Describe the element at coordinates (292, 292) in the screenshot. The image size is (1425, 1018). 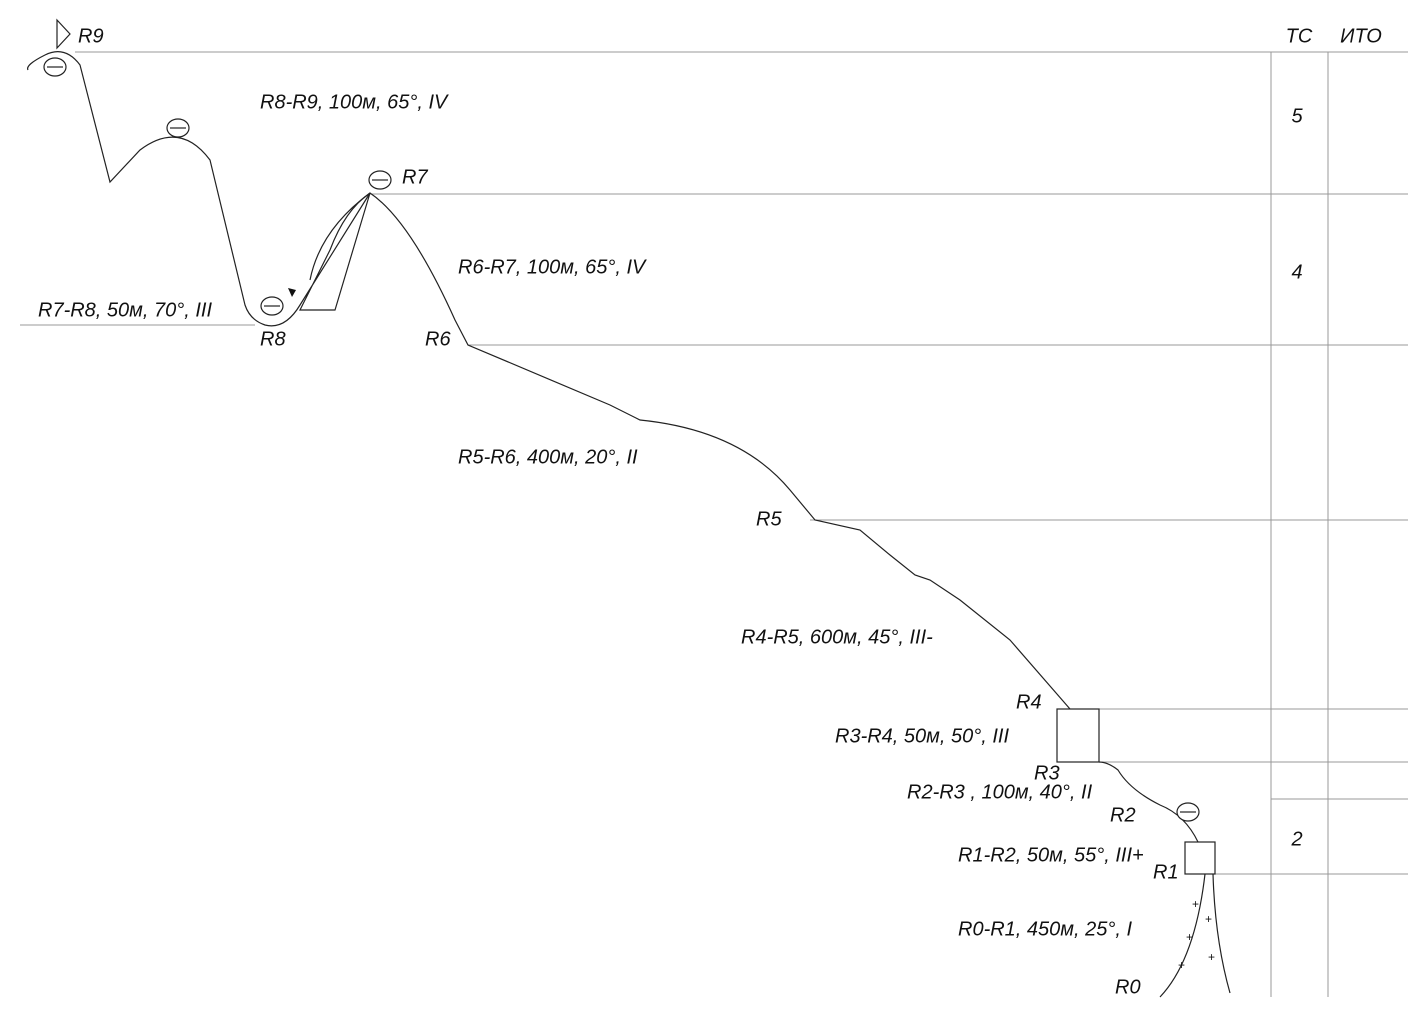
I see `arrow` at that location.